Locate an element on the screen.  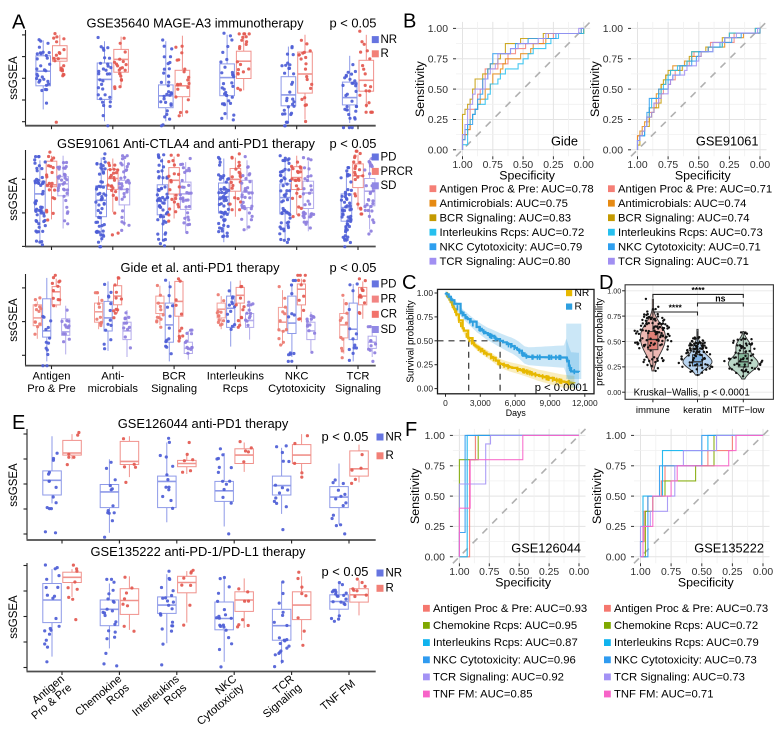
svg-text: Antigen Proc & Pre: AUC=0.93 is located at coordinates (510, 609).